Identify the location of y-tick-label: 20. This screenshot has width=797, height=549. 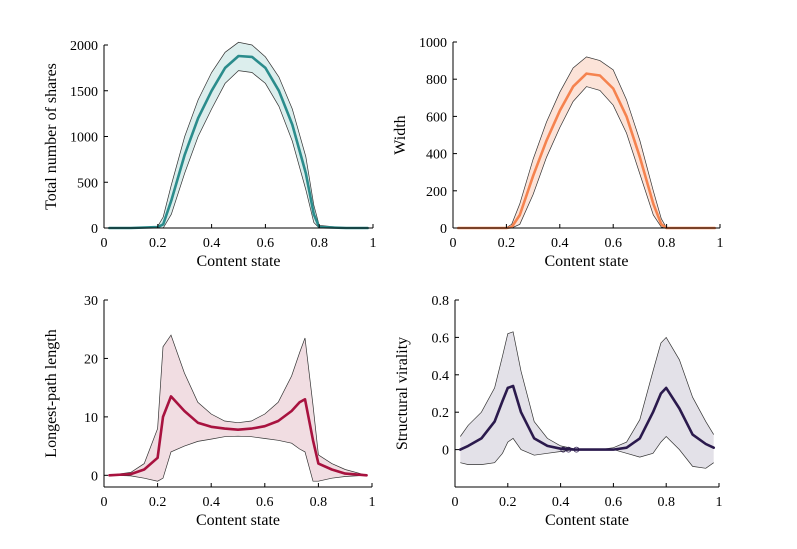
(91, 359).